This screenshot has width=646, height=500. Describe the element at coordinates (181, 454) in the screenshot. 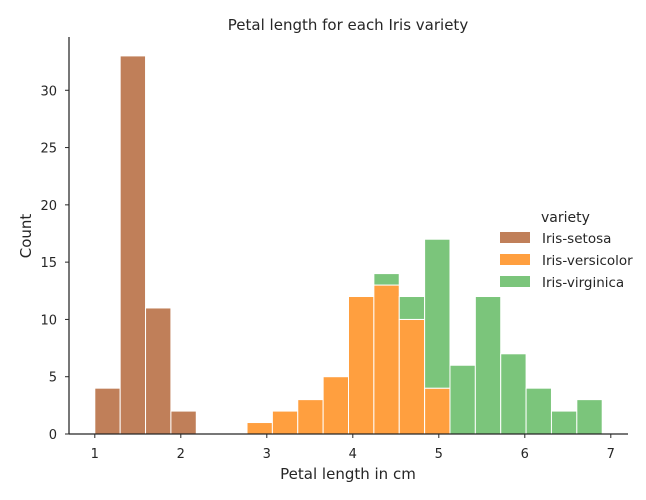

I see `x-tick-label: 2` at that location.